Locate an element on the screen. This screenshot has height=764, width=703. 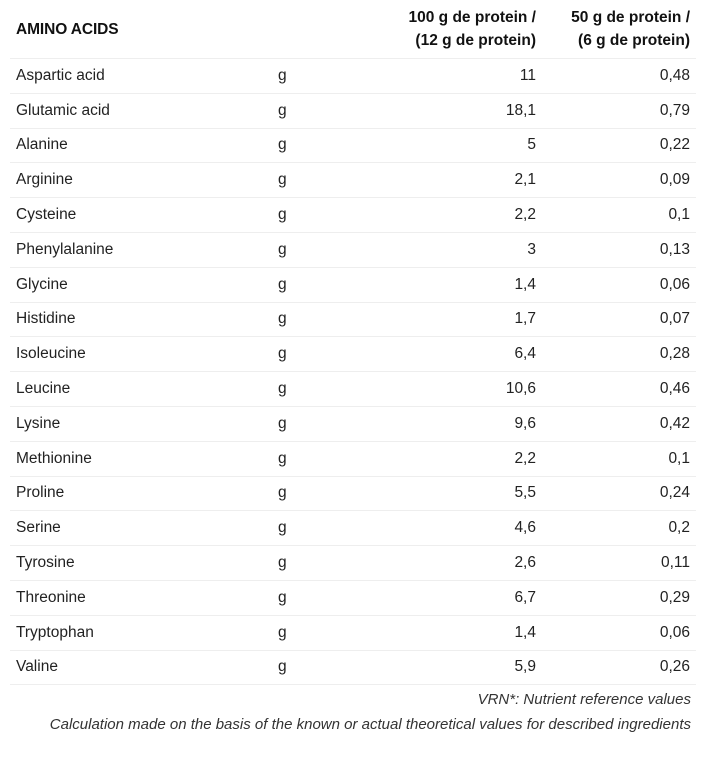
header-unit is located at coordinates (331, 29).